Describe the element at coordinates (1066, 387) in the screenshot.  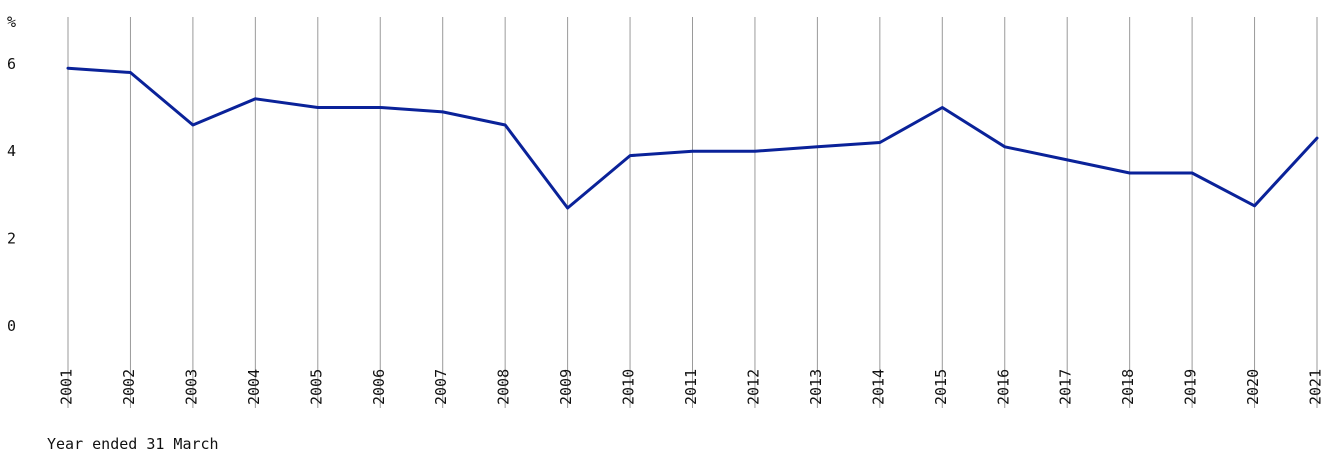
I see `x-tick-label: 2017` at that location.